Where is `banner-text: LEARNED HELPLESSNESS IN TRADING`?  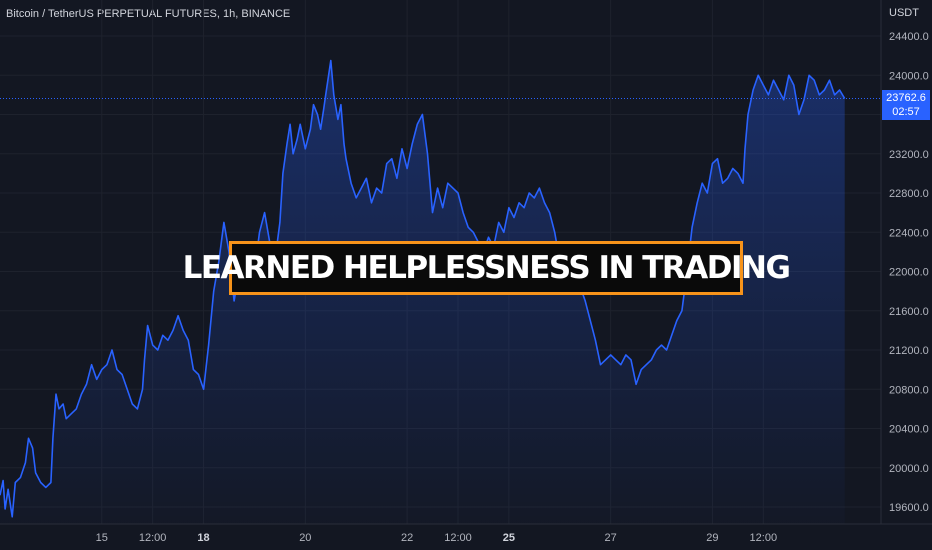
banner-text: LEARNED HELPLESSNESS IN TRADING is located at coordinates (486, 268).